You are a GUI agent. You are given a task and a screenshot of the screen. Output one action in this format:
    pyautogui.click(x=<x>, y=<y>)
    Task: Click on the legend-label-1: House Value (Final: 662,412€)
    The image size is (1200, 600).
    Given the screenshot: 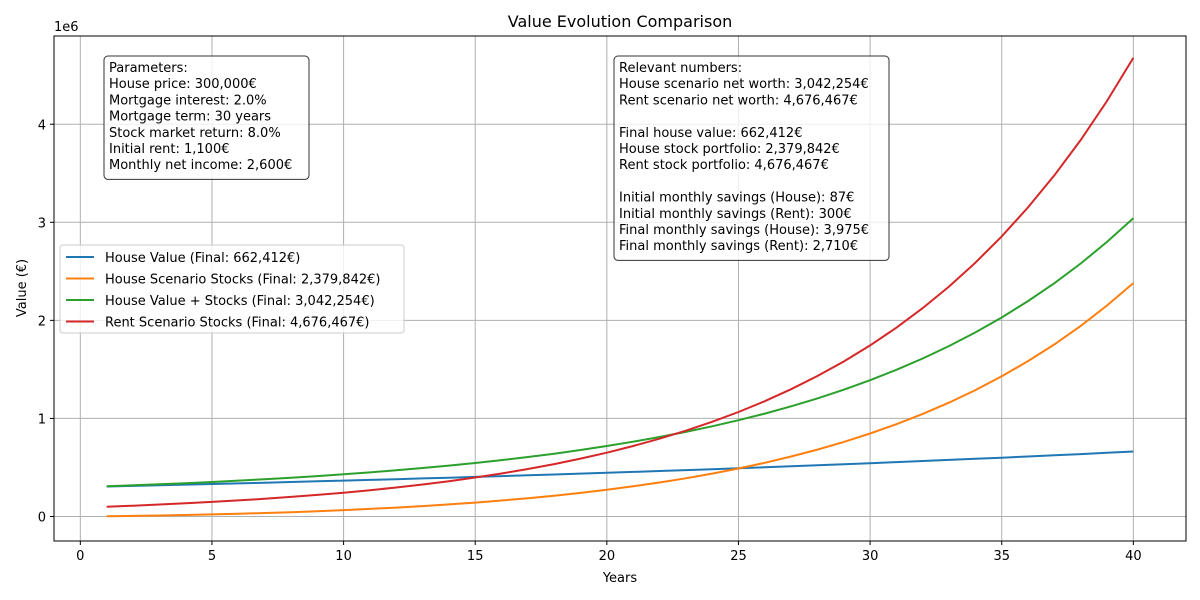 What is the action you would take?
    pyautogui.click(x=202, y=258)
    